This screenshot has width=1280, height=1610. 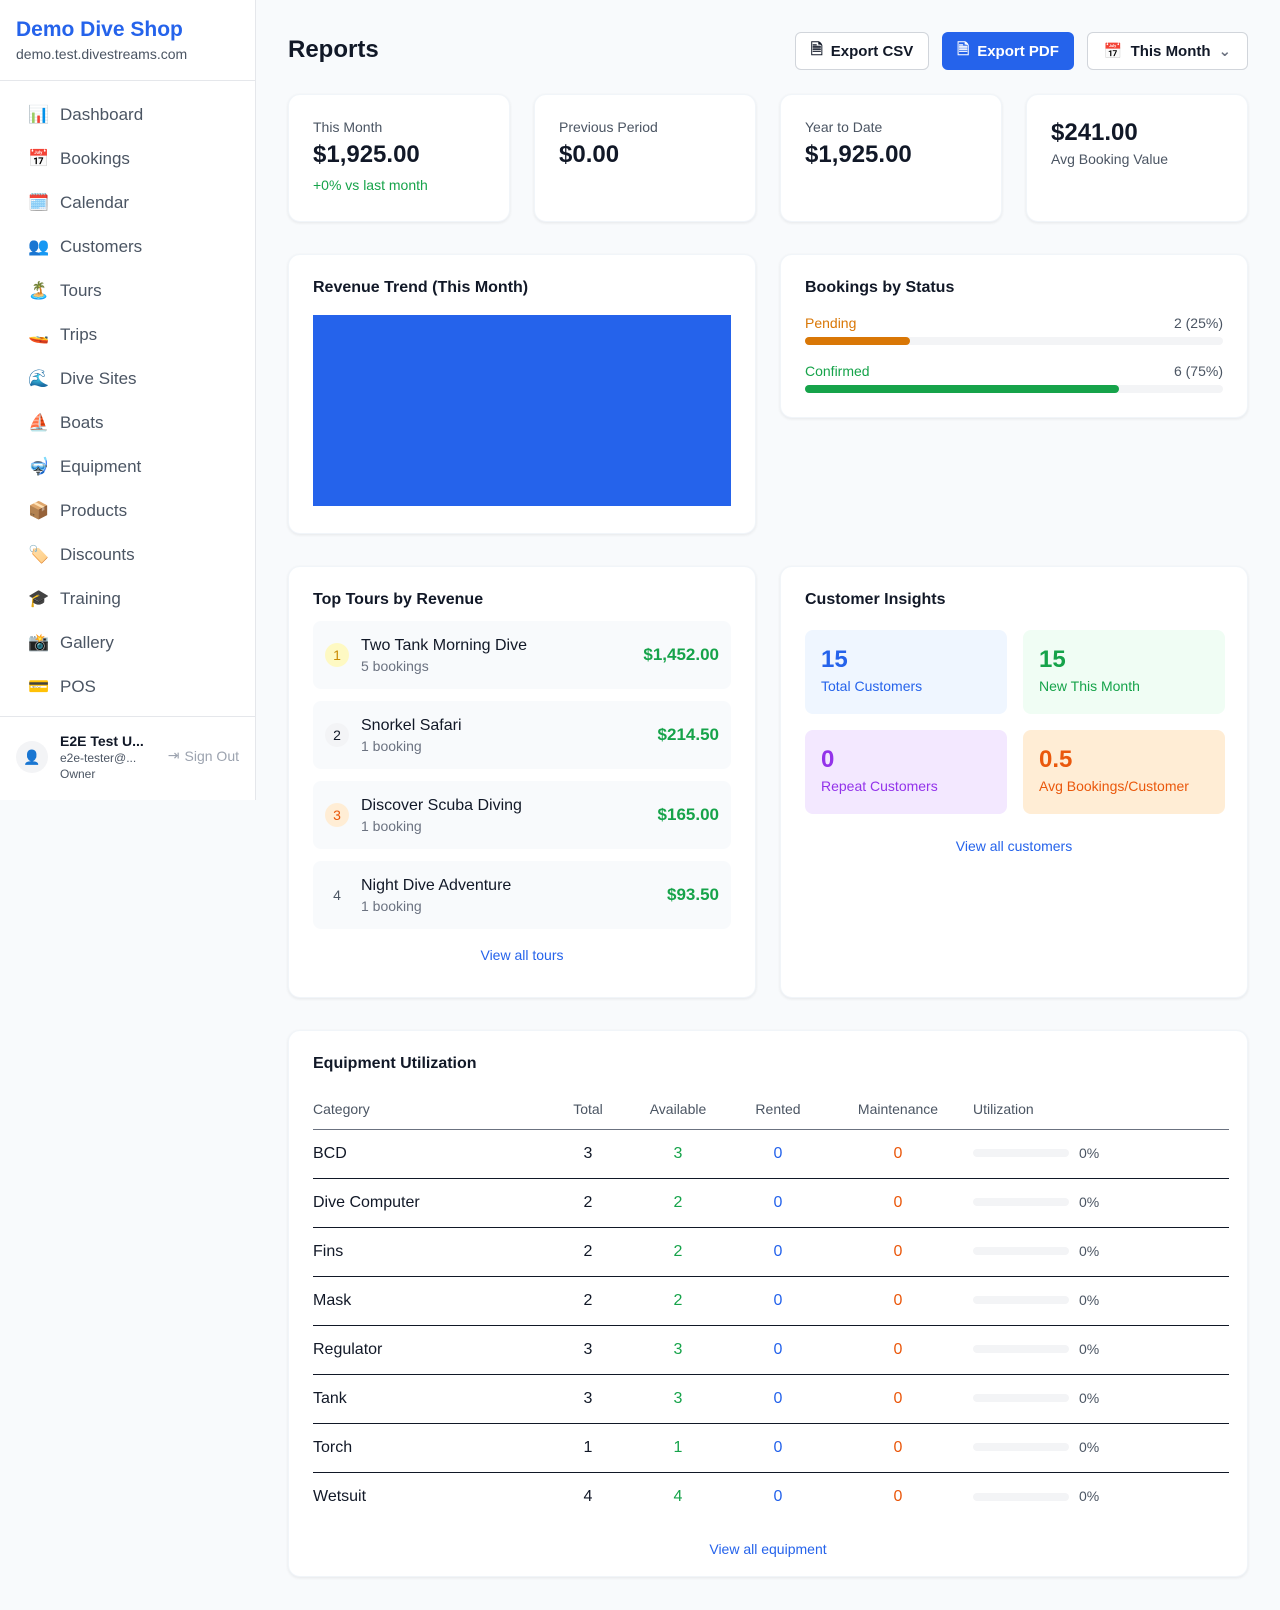 I want to click on file-download-icon: 🗎, so click(x=963, y=49).